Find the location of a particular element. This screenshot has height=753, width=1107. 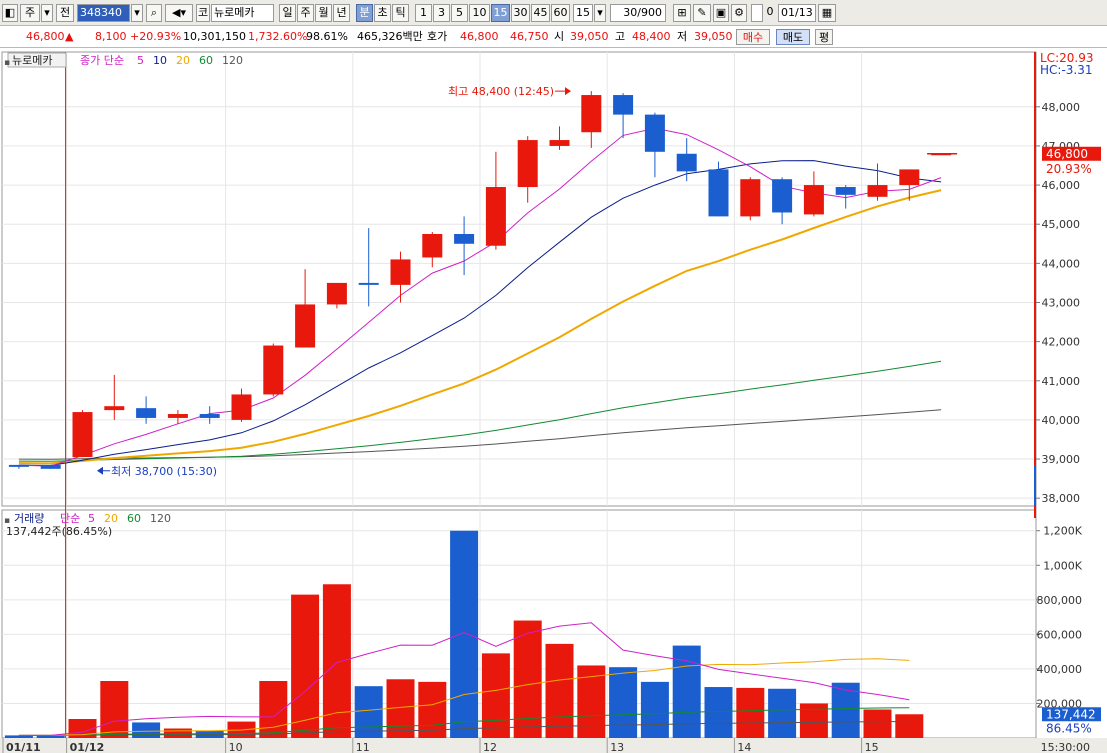

search-icon: ⌕ is located at coordinates (154, 13).